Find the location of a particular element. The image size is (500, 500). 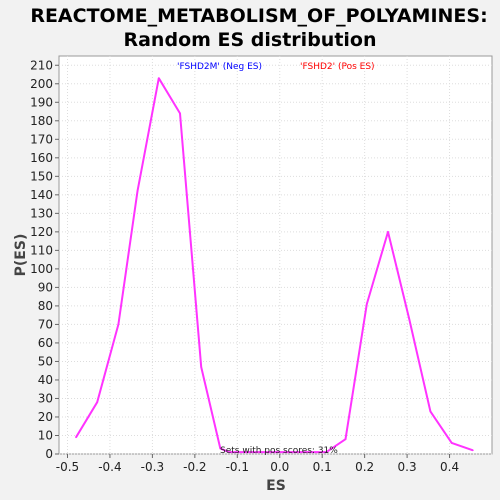

y-tick-label: 160 is located at coordinates (41, 158).